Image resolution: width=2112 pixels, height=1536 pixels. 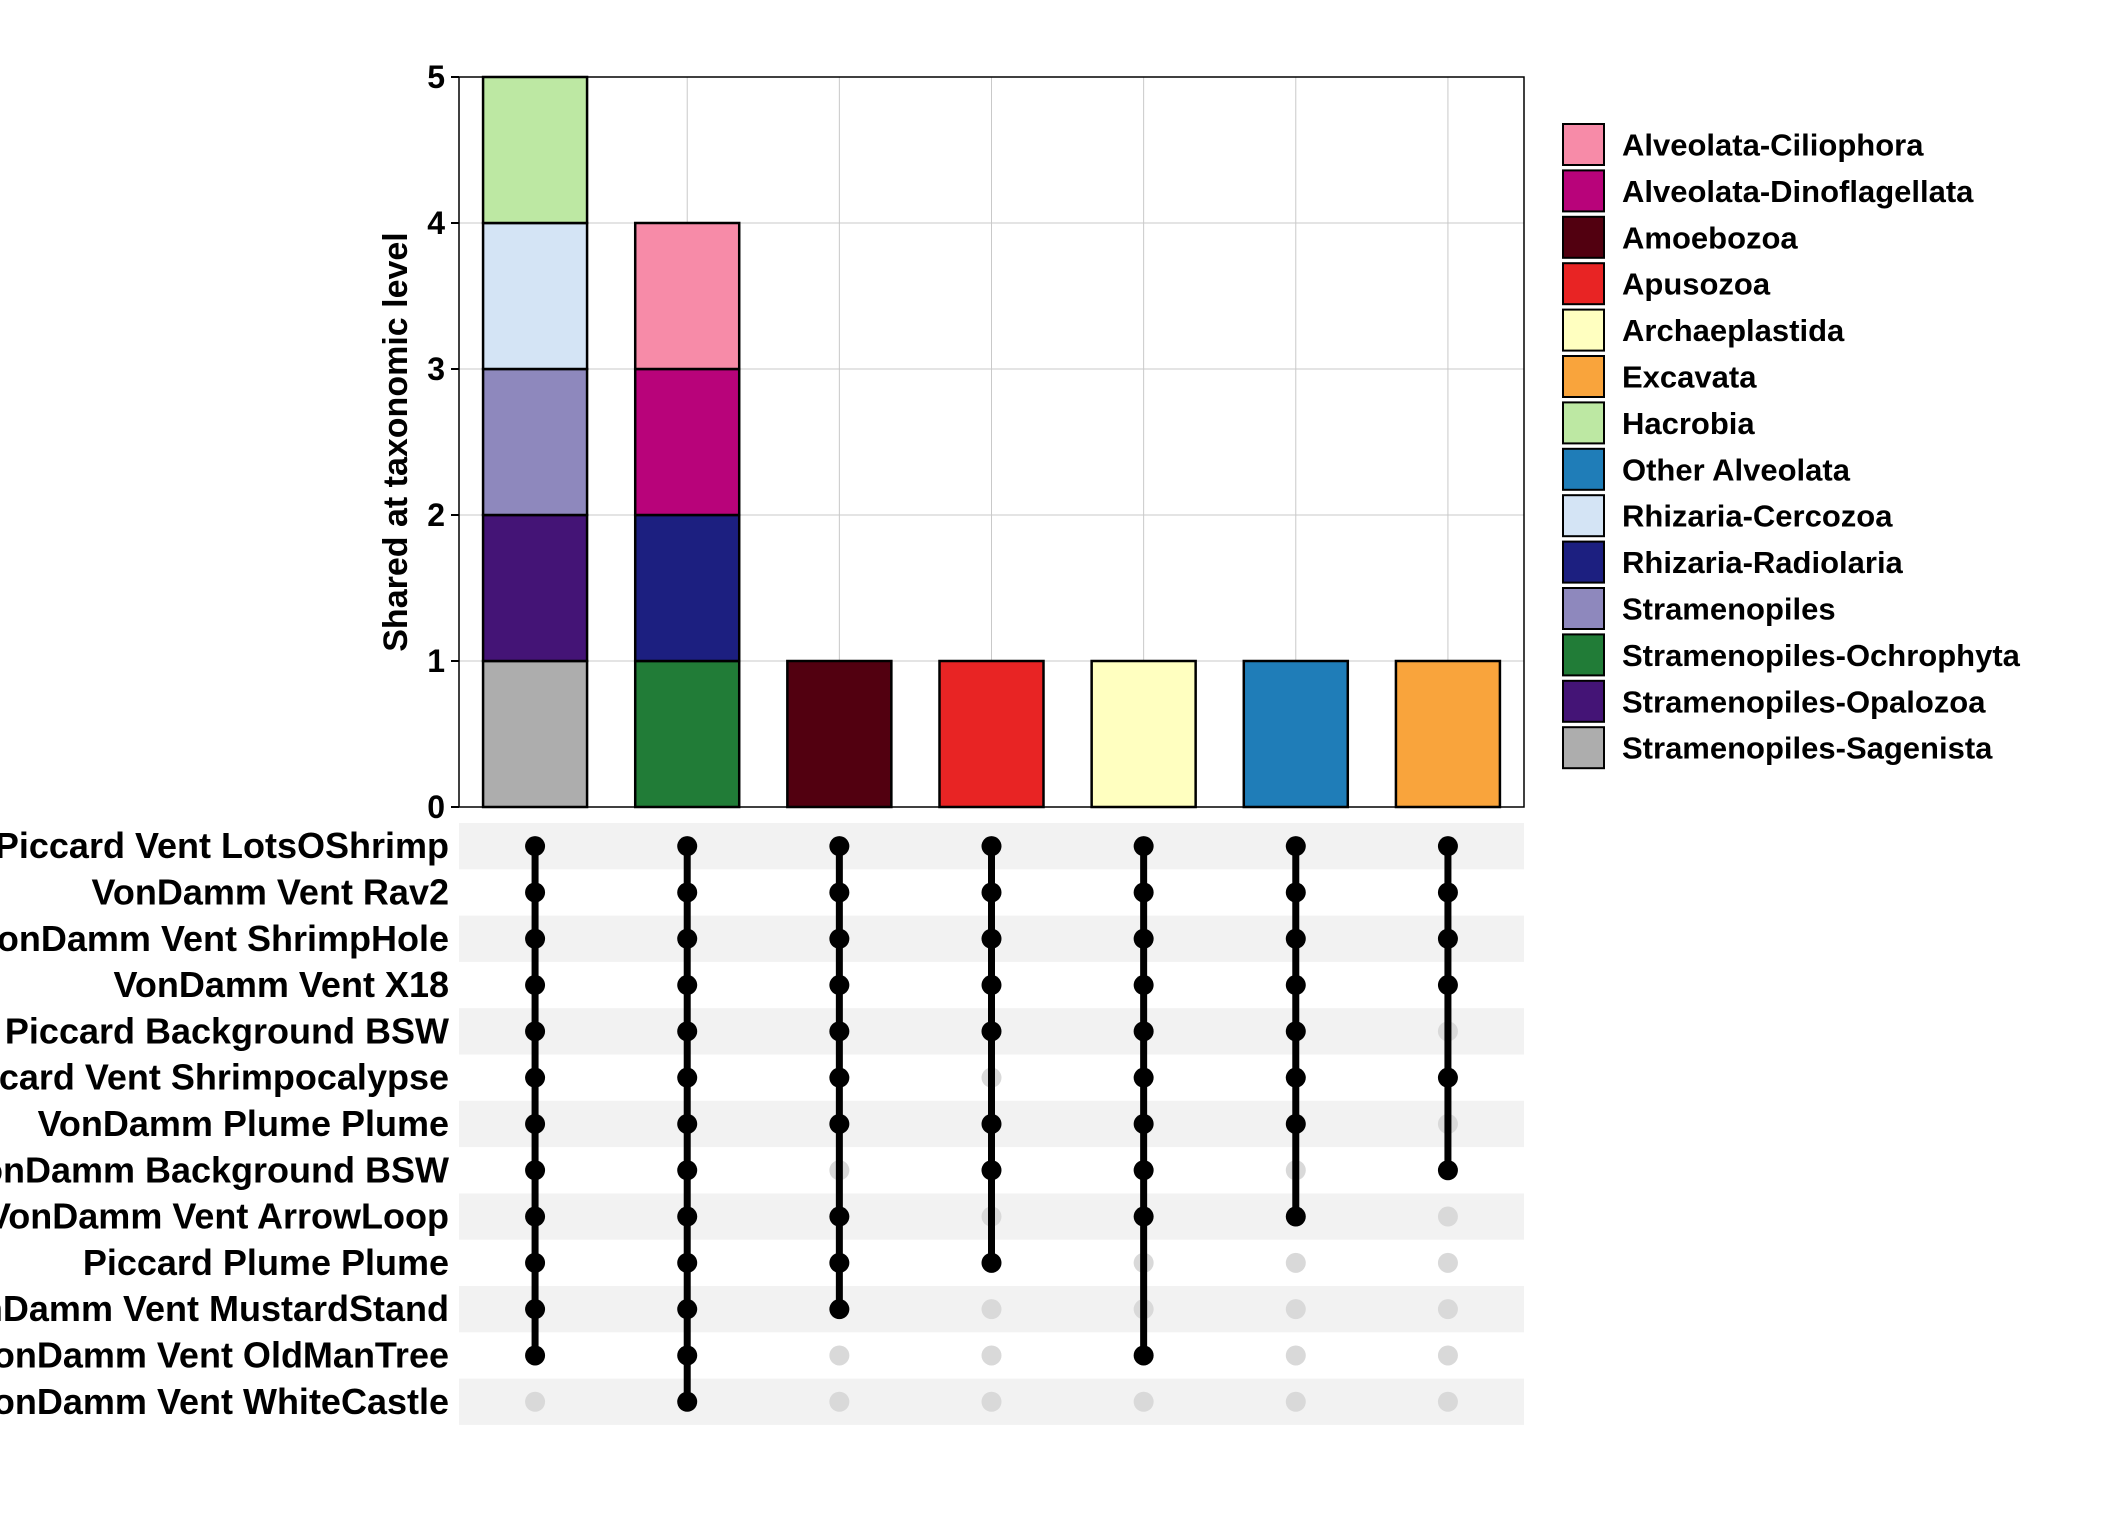 I want to click on y-axis-title: Shared at taxonomic level, so click(x=396, y=442).